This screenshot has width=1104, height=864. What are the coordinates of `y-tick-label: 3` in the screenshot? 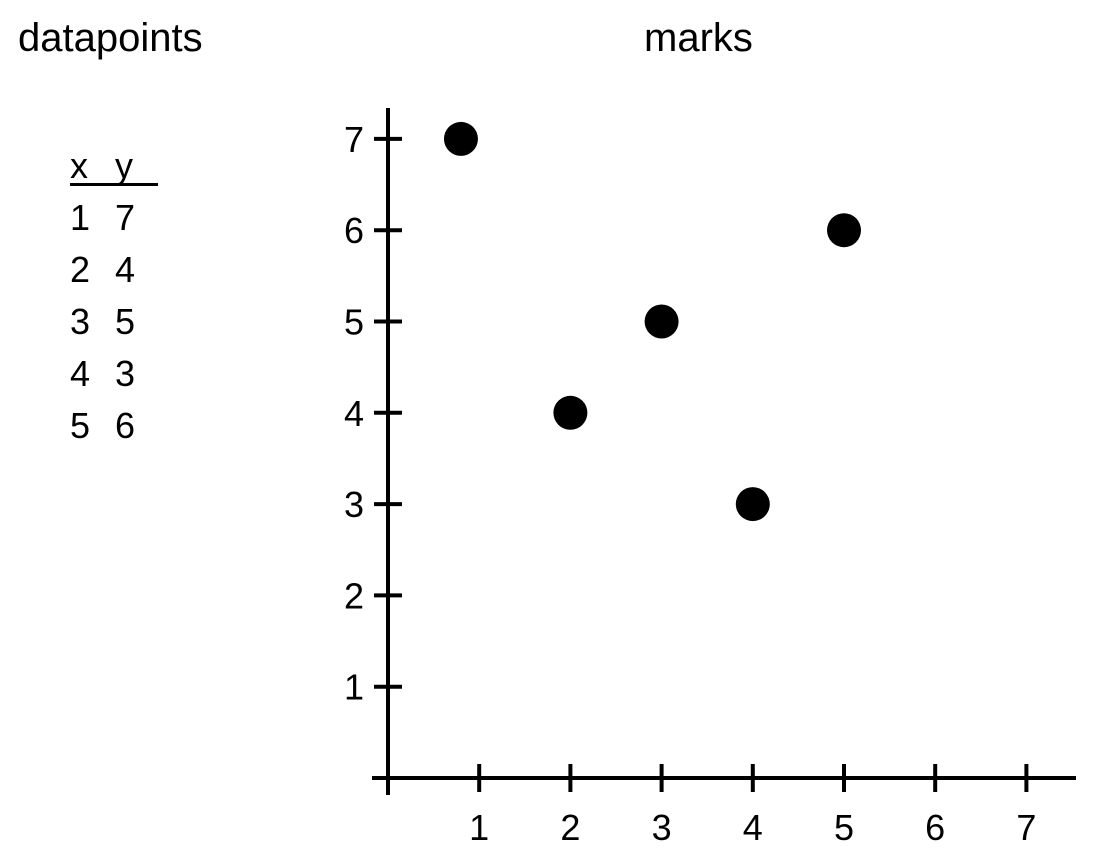 It's located at (354, 504).